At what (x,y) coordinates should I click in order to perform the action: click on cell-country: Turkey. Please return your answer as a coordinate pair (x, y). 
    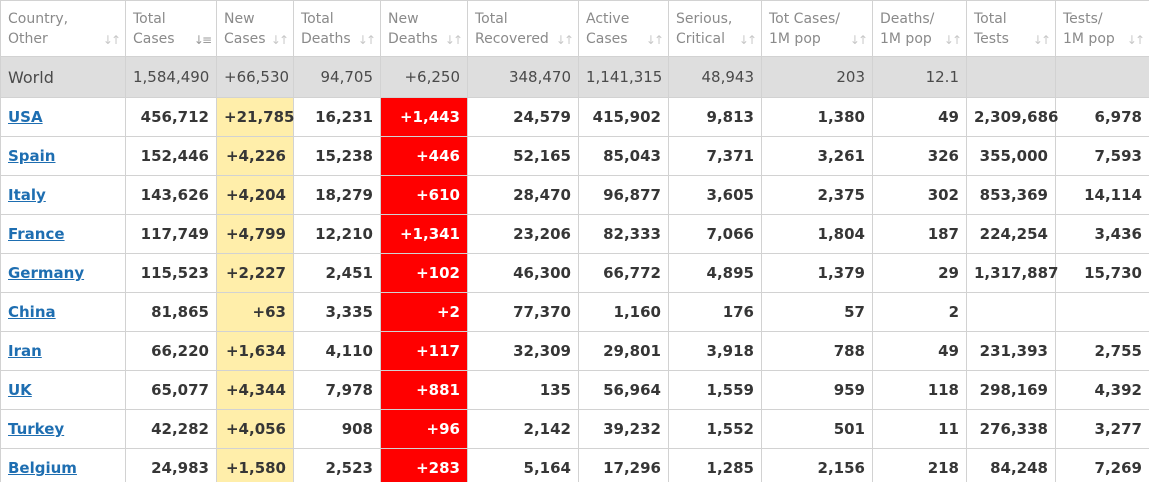
    Looking at the image, I should click on (63, 429).